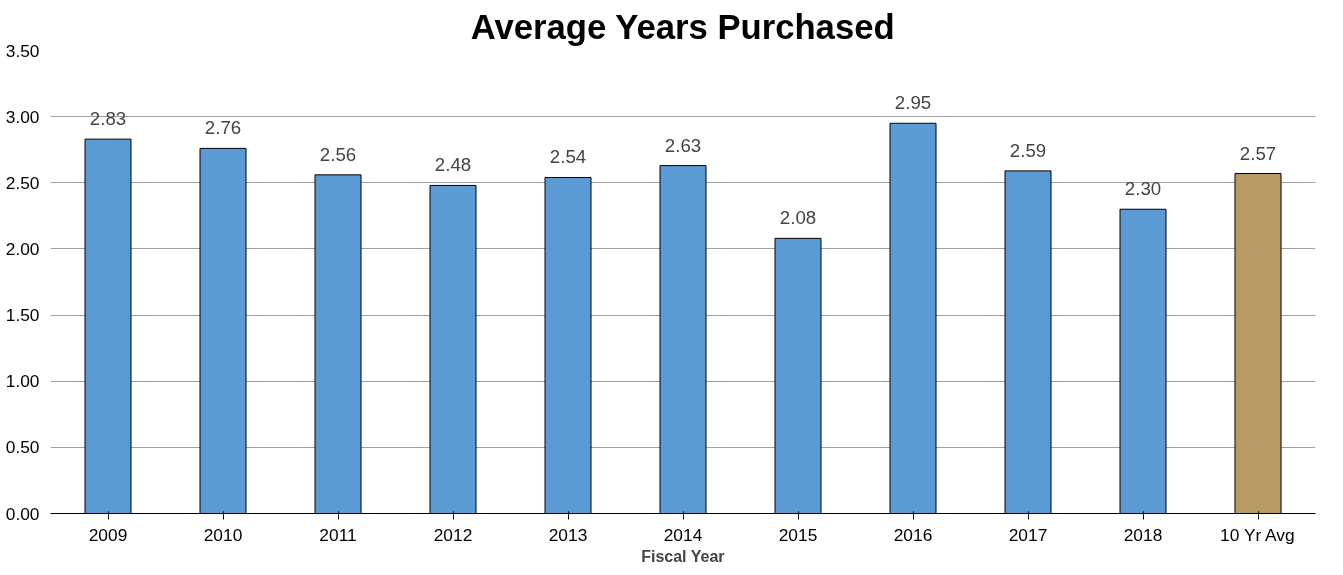 This screenshot has height=575, width=1343. What do you see at coordinates (798, 218) in the screenshot?
I see `data-label: 2.08` at bounding box center [798, 218].